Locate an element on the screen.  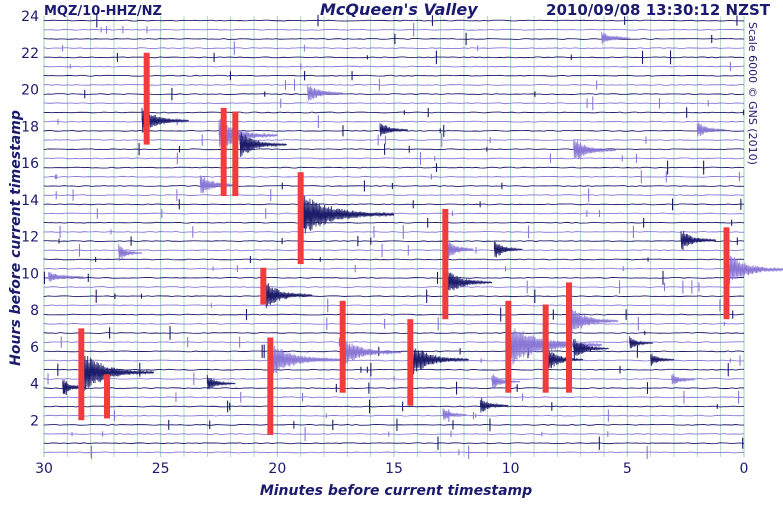
y-tick-label: 14 is located at coordinates (30, 201).